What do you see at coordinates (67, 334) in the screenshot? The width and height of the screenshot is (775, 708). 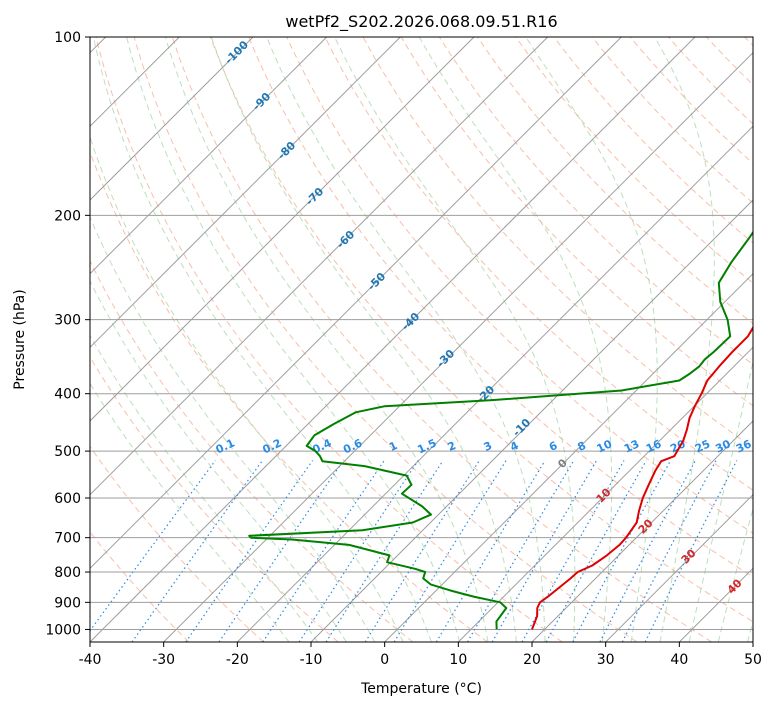 I see `y-axis: 100 200 300 400 500 600 700 800 900 1000` at bounding box center [67, 334].